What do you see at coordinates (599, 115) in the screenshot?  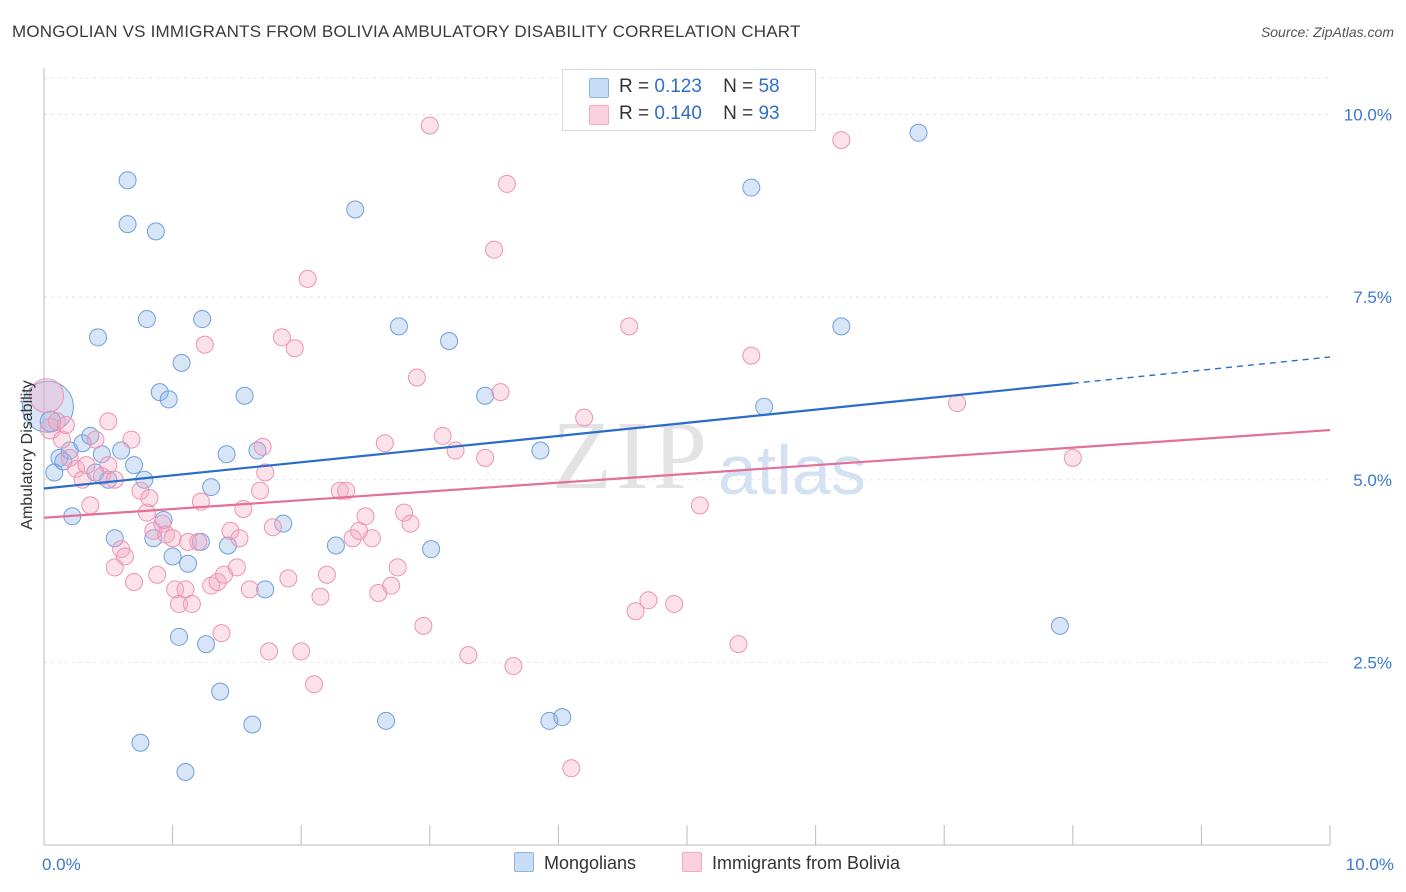 I see `bolivia-swatch` at bounding box center [599, 115].